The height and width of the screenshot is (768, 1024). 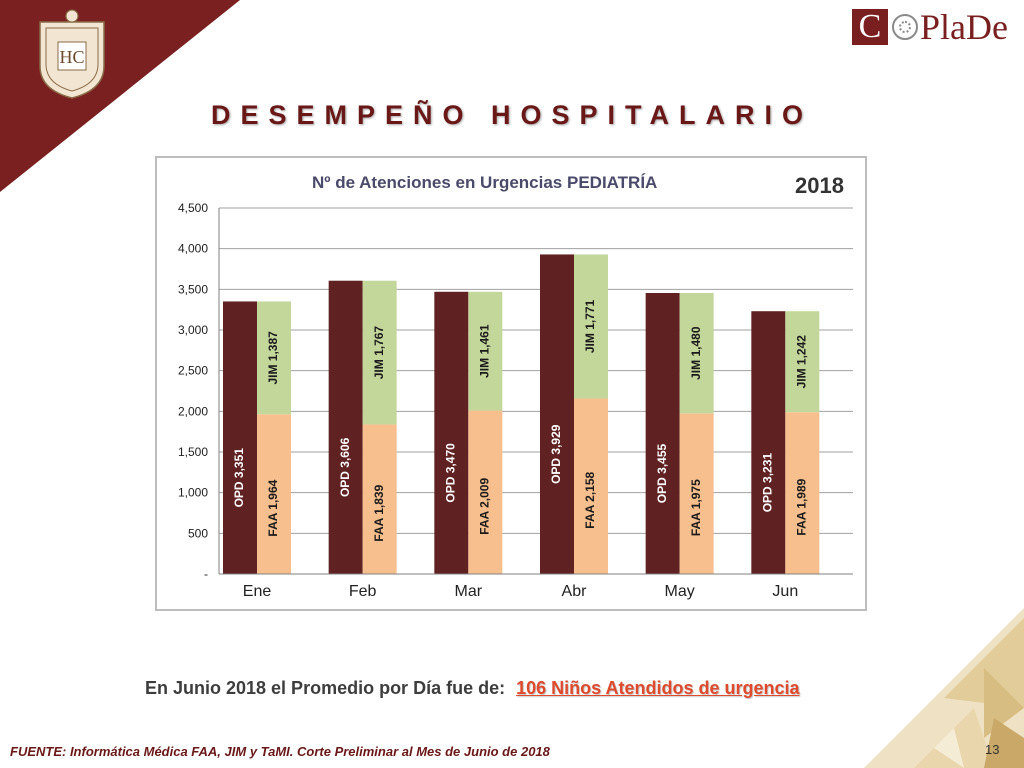 What do you see at coordinates (964, 27) in the screenshot?
I see `logo-text: PlaDe` at bounding box center [964, 27].